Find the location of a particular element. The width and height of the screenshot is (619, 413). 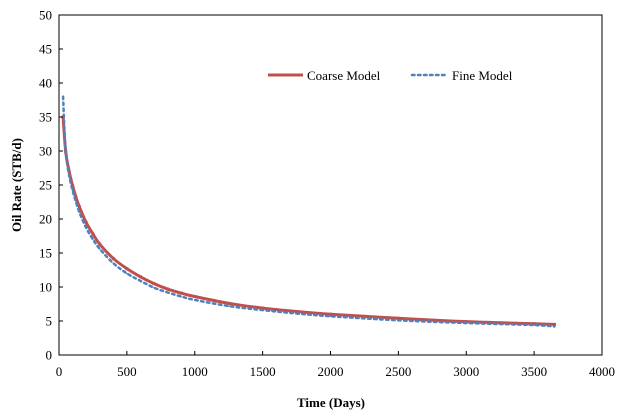

y-tick-label: 20 is located at coordinates (45, 219).